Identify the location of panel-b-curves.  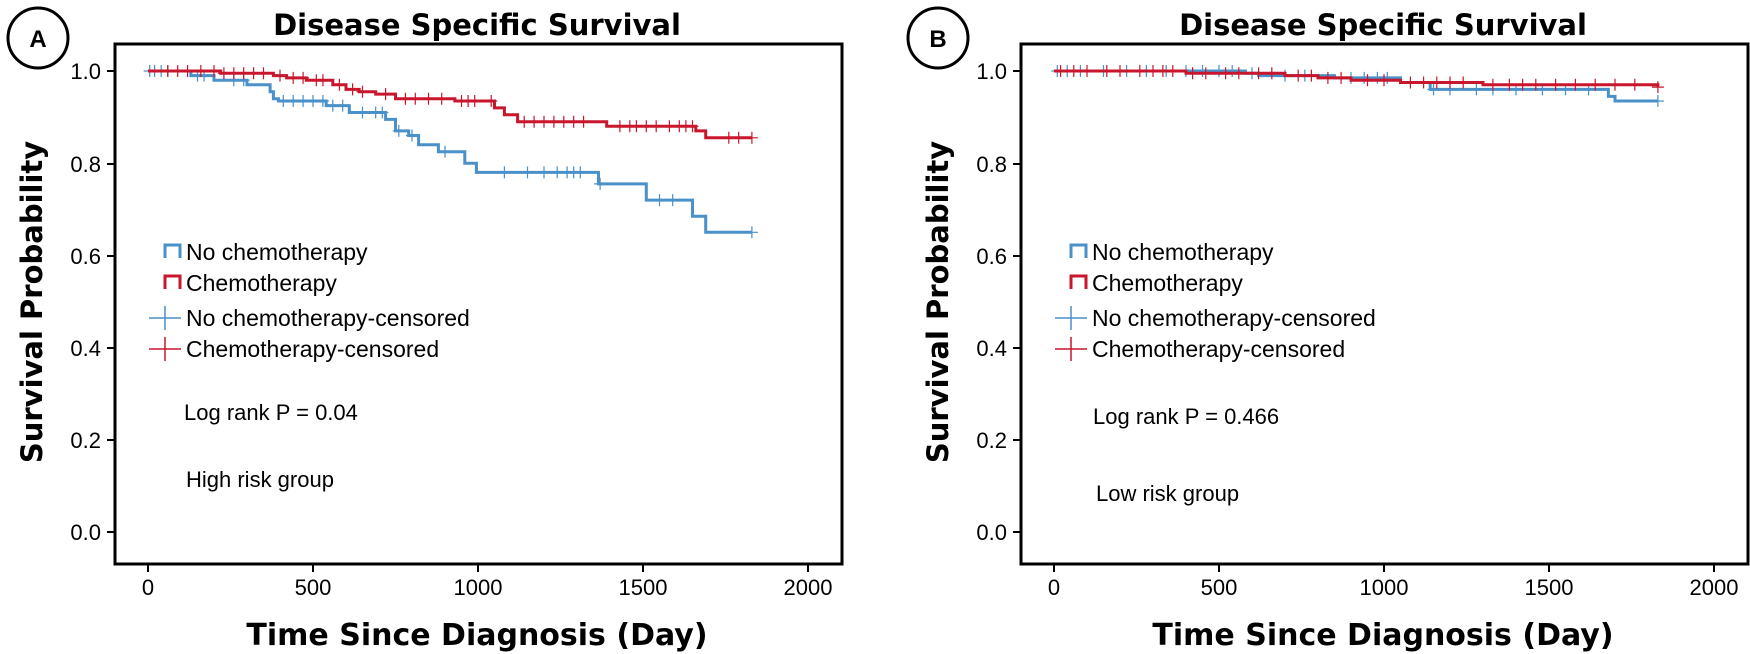
(1357, 86).